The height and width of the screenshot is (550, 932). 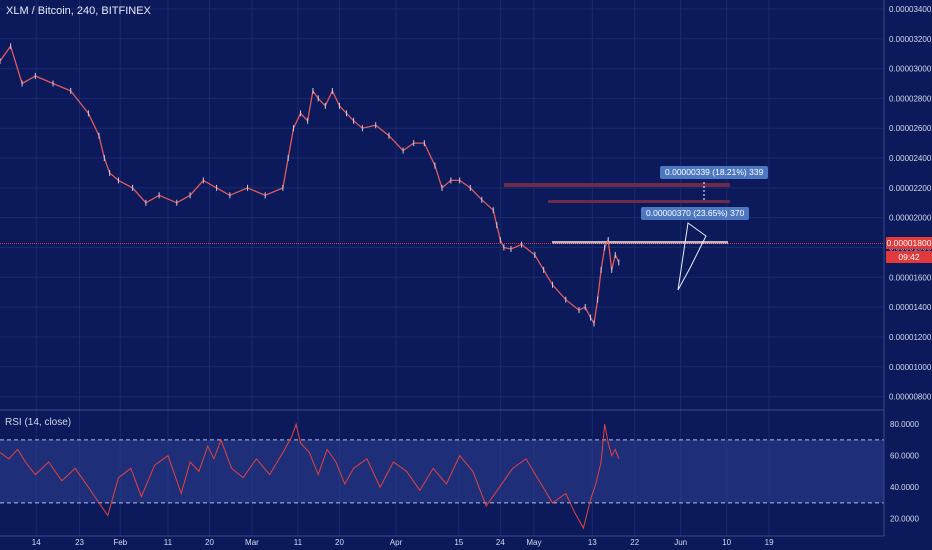 I want to click on rsi-tick-label: 60.0000, so click(x=904, y=456).